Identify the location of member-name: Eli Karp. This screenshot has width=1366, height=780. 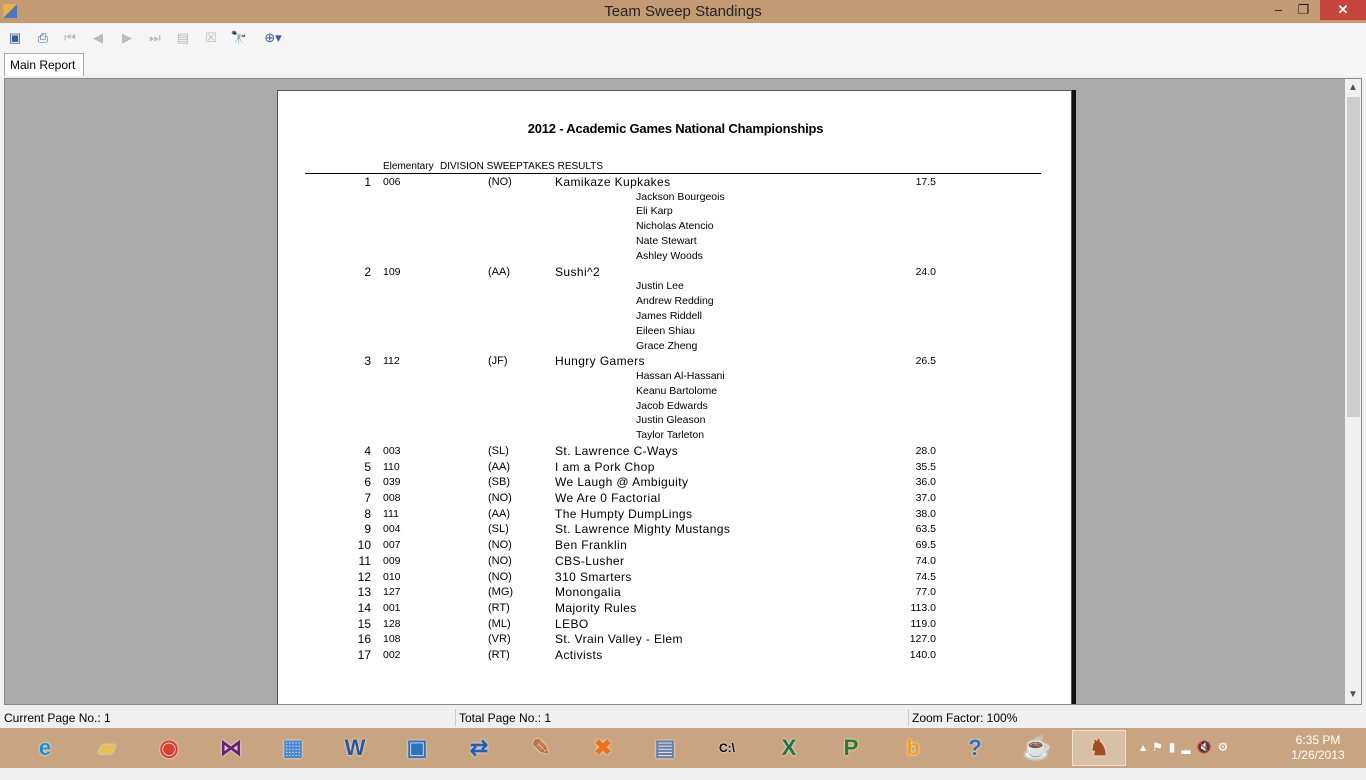
(654, 211).